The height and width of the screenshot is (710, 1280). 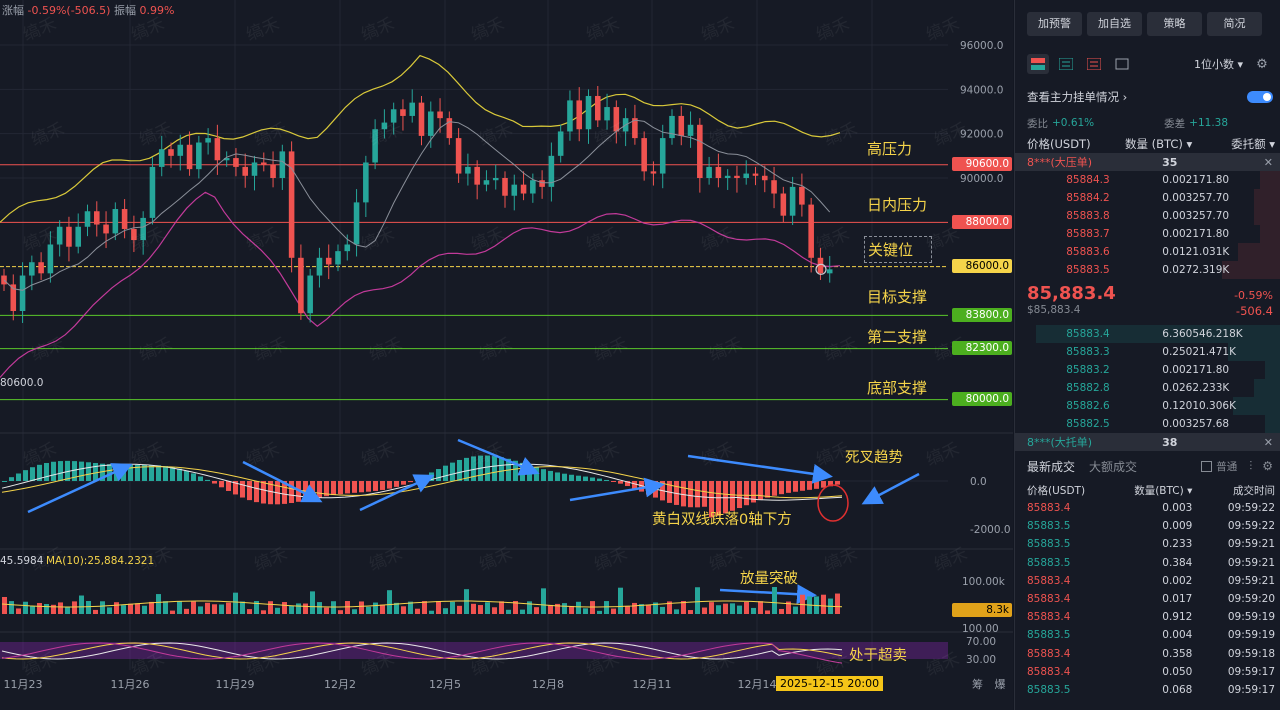 I want to click on bids-view-icon, so click(x=1066, y=64).